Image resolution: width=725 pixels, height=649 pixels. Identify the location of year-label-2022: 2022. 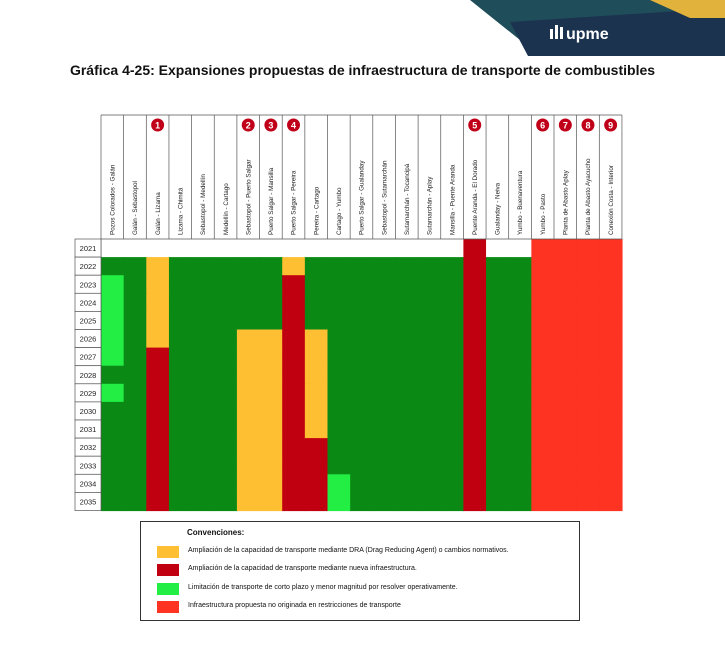
(88, 266).